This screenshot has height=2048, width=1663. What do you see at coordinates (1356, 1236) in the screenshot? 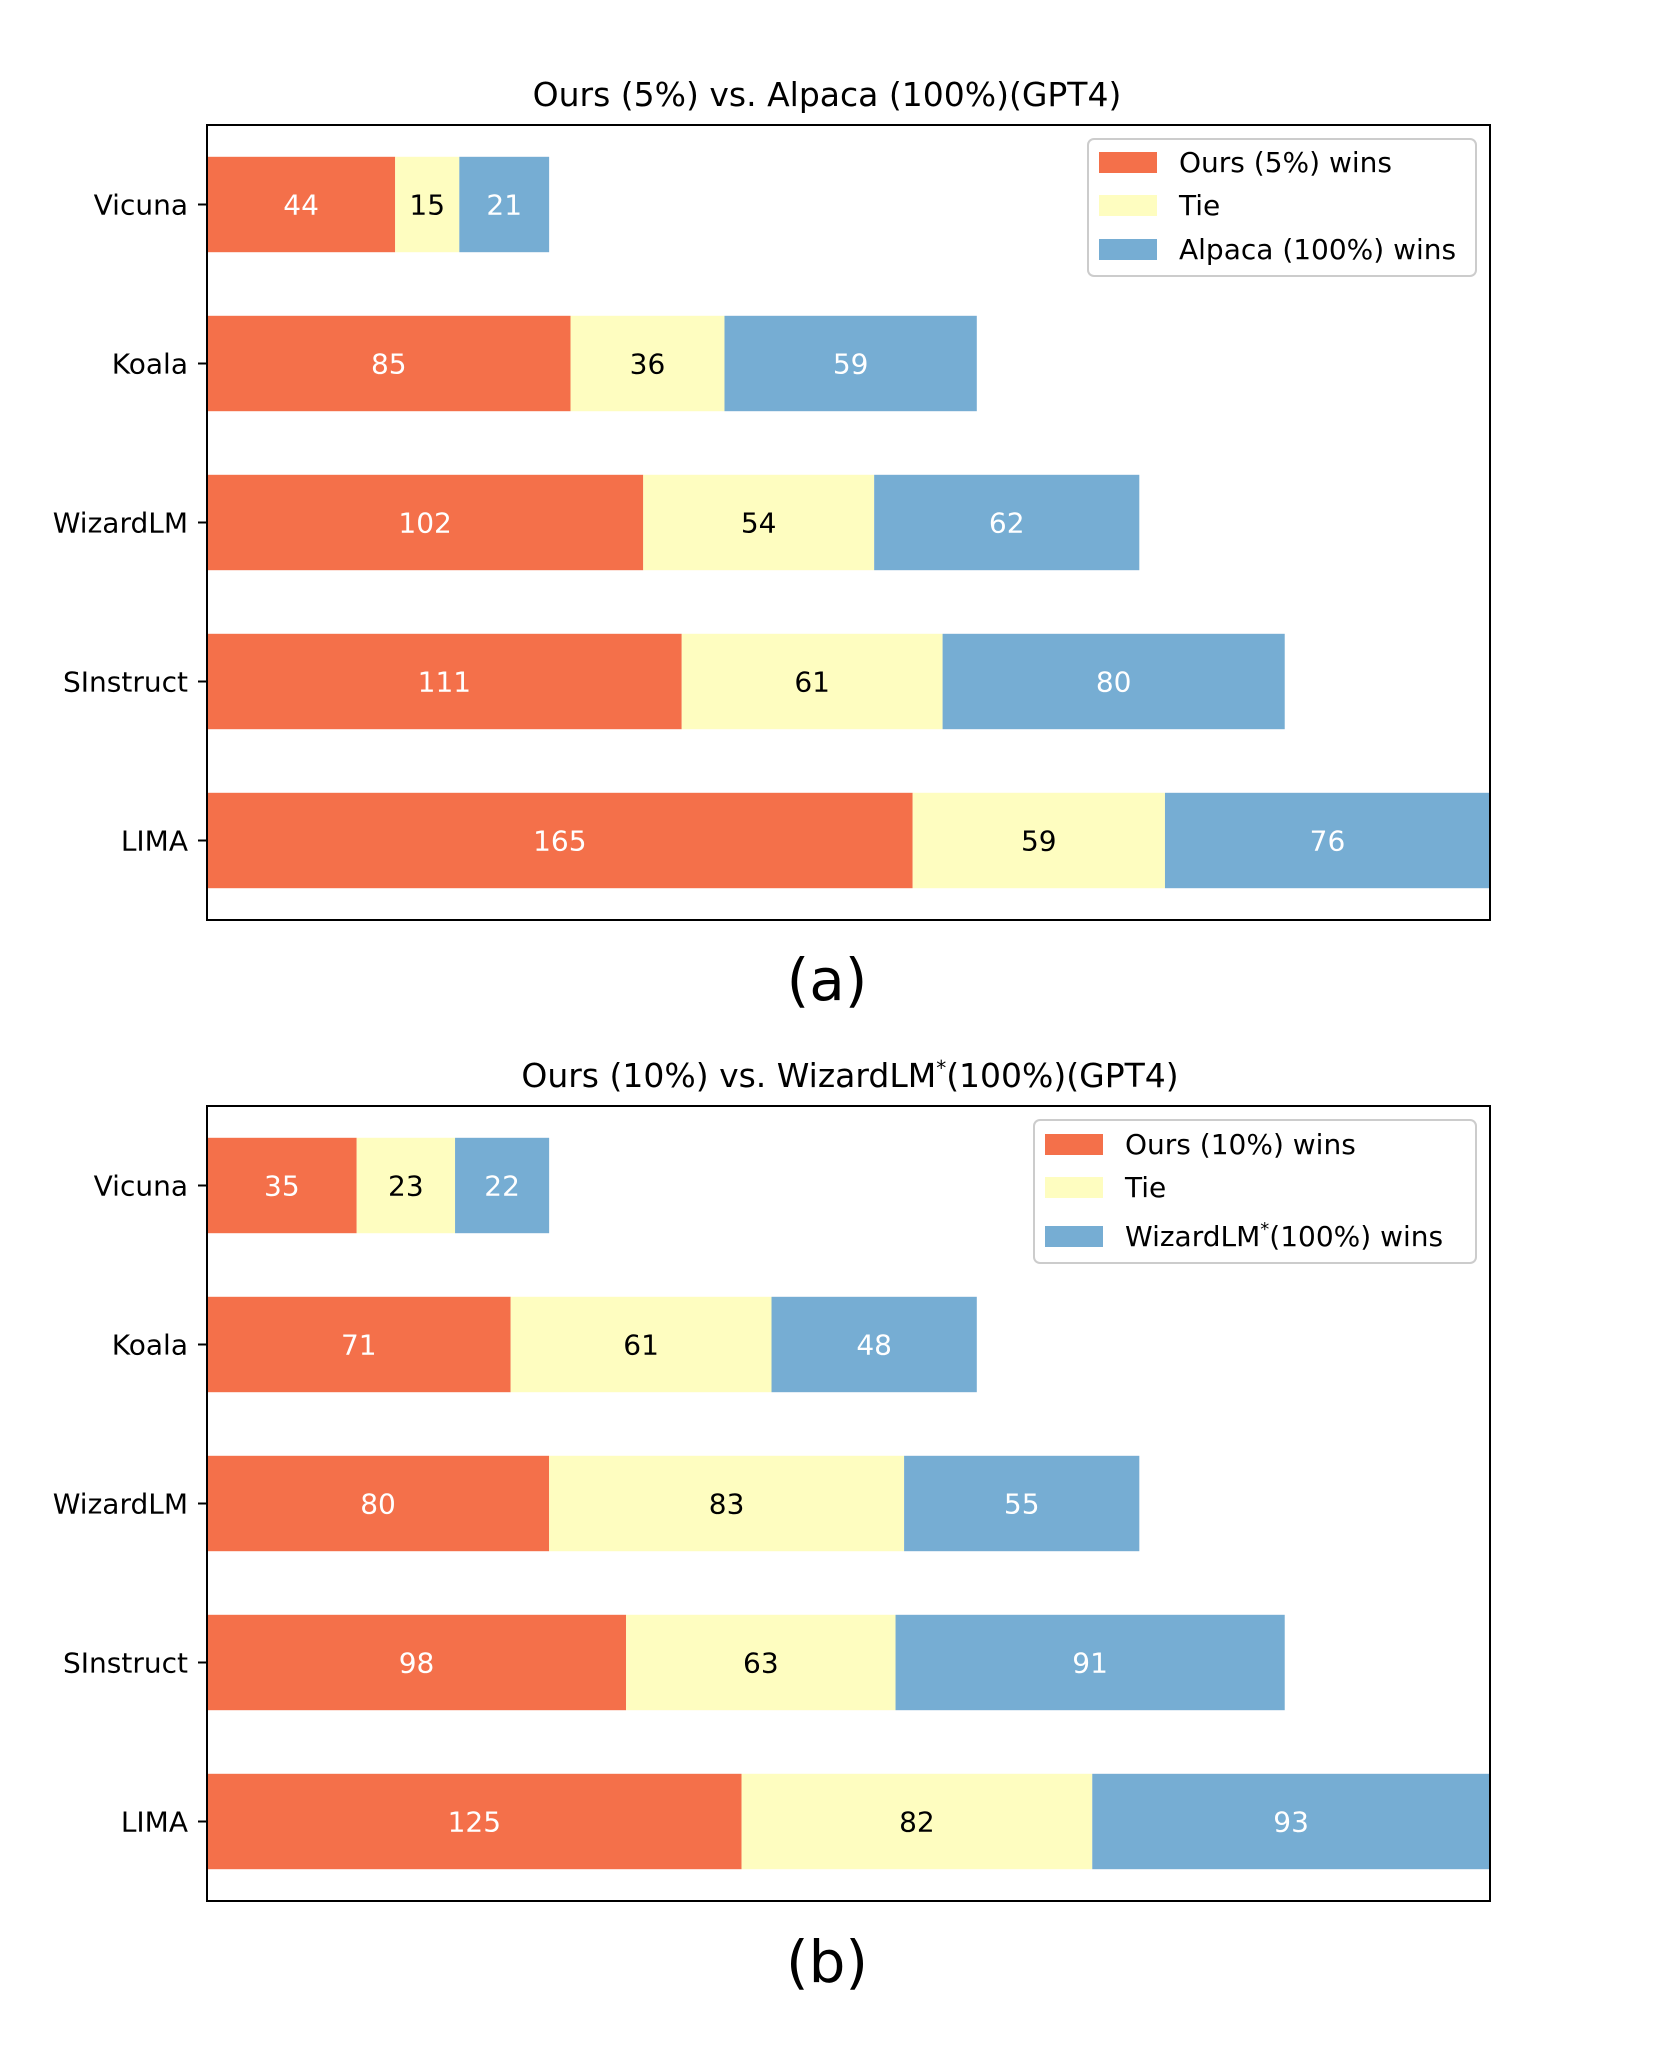
I see `legend-label-other-b-suffix: (100%) wins` at bounding box center [1356, 1236].